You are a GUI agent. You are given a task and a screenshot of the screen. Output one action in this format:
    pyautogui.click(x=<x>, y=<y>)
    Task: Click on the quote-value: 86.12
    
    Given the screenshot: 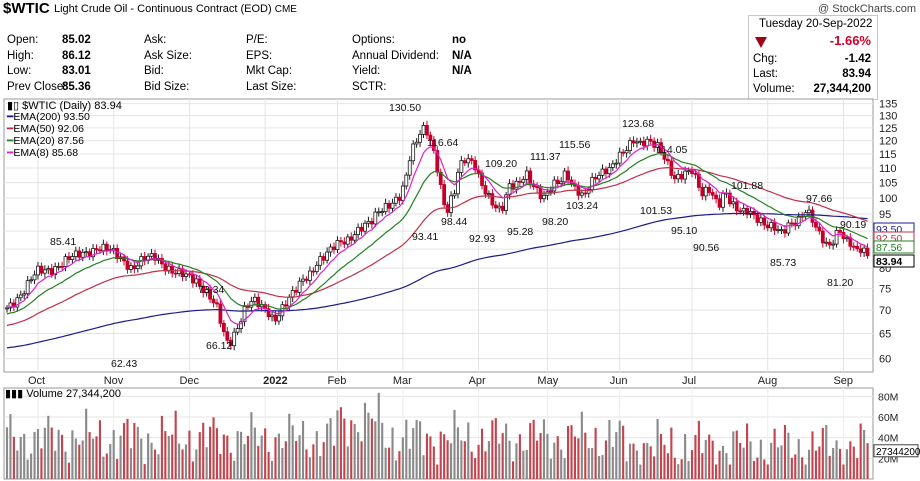 What is the action you would take?
    pyautogui.click(x=76, y=55)
    